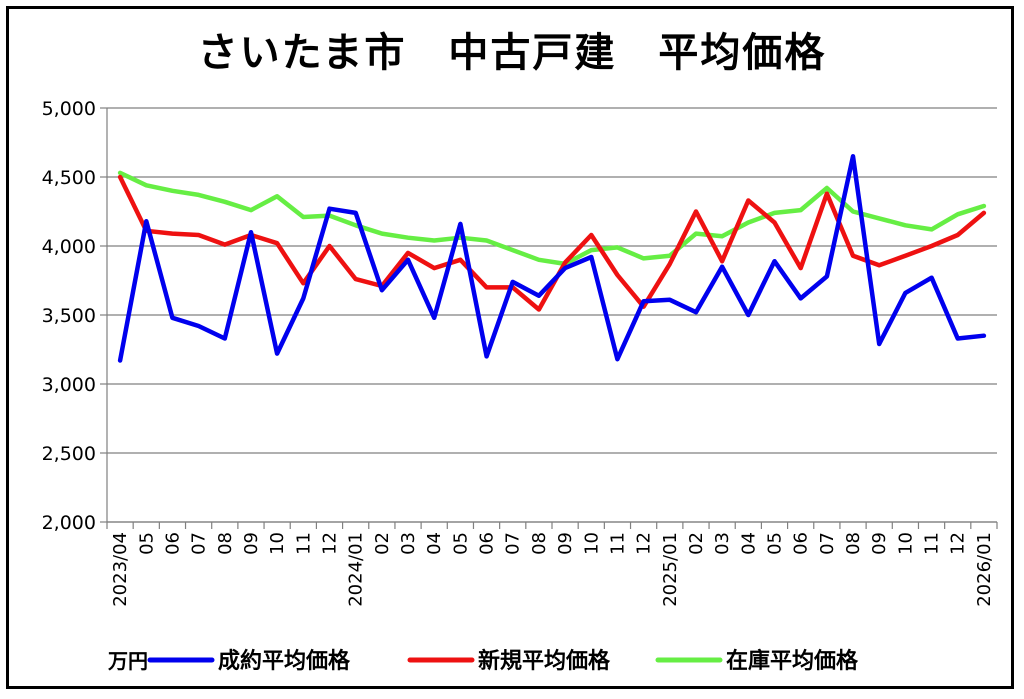 The height and width of the screenshot is (699, 1024). What do you see at coordinates (284, 661) in the screenshot?
I see `legend-label: 成約平均価格` at bounding box center [284, 661].